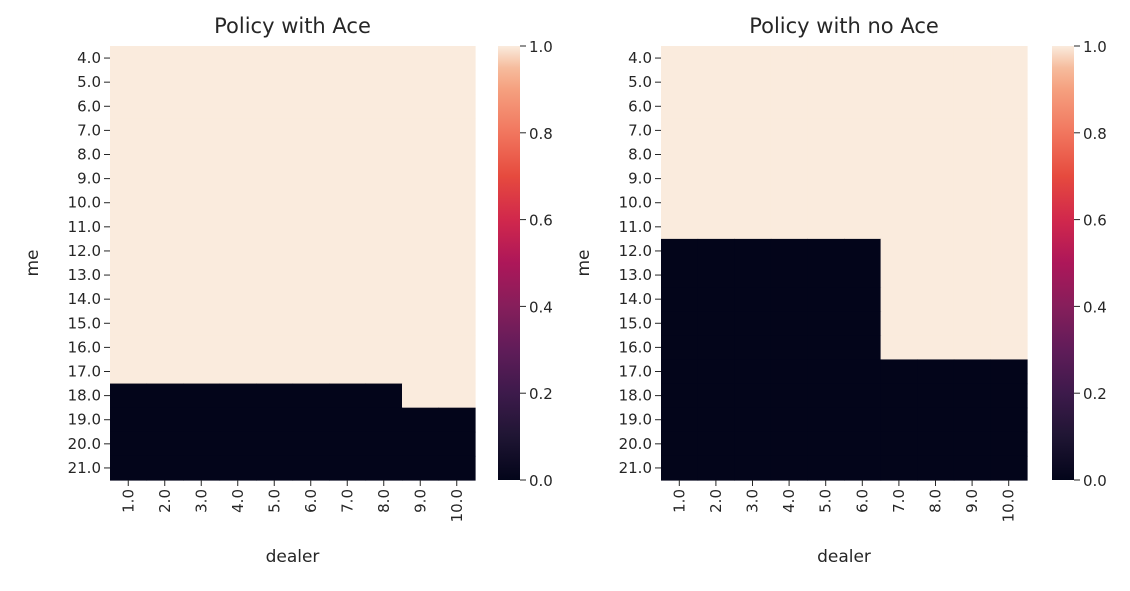  Describe the element at coordinates (1095, 47) in the screenshot. I see `colorbar-tick-label: 1.0` at that location.